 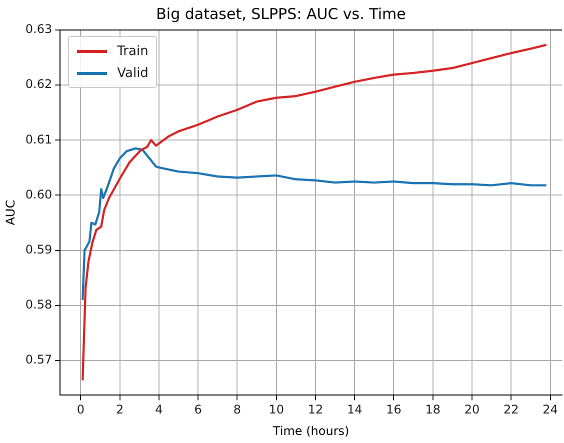 What do you see at coordinates (38, 29) in the screenshot?
I see `y-tick-label: 0.63` at bounding box center [38, 29].